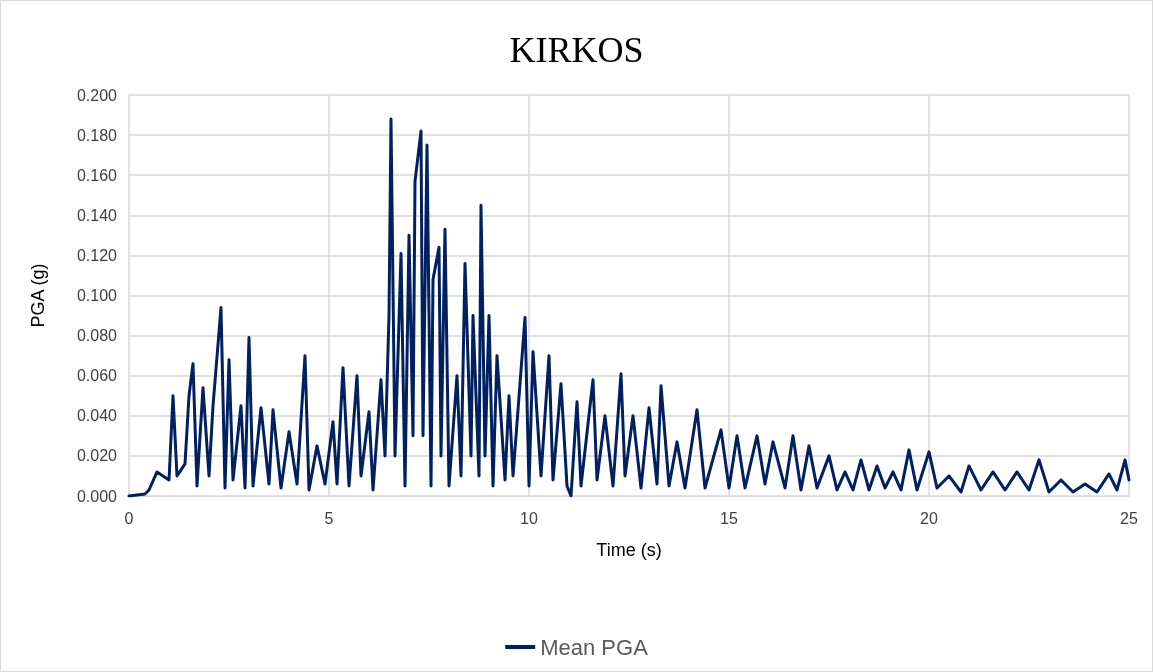 The height and width of the screenshot is (672, 1153). Describe the element at coordinates (97, 496) in the screenshot. I see `y-tick-label: 0.000` at that location.